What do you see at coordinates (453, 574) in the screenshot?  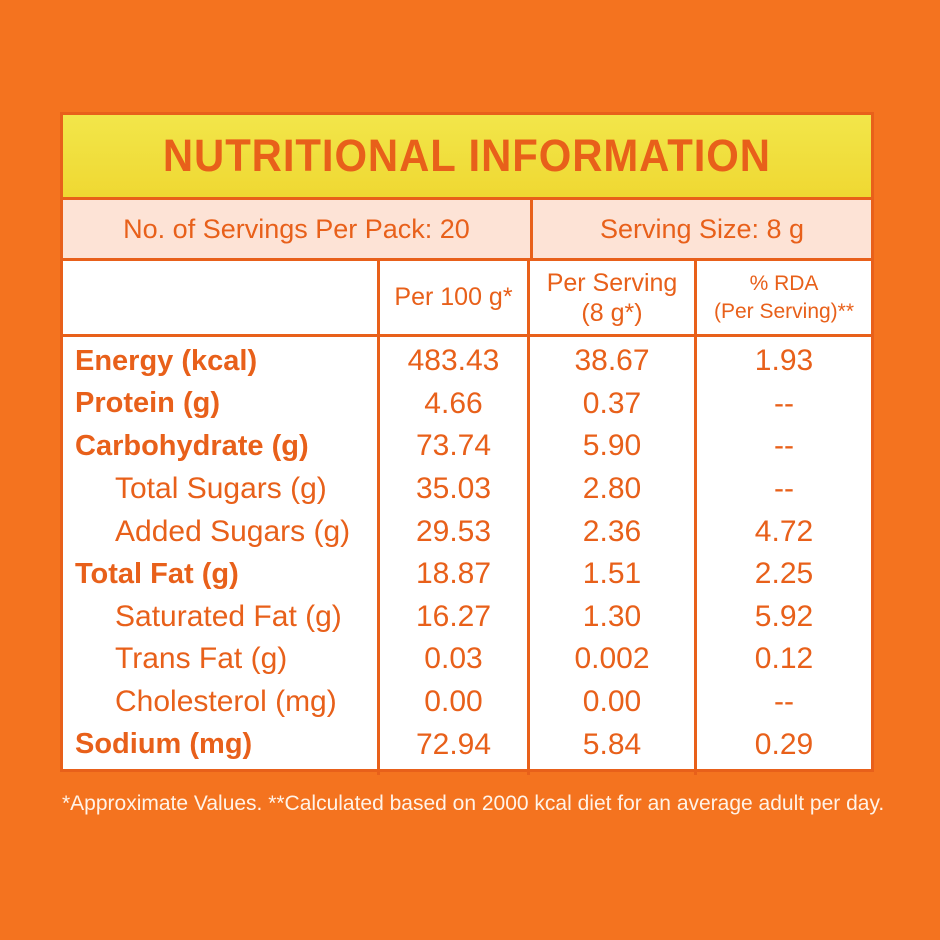 I see `per-100g-value: 18.87` at bounding box center [453, 574].